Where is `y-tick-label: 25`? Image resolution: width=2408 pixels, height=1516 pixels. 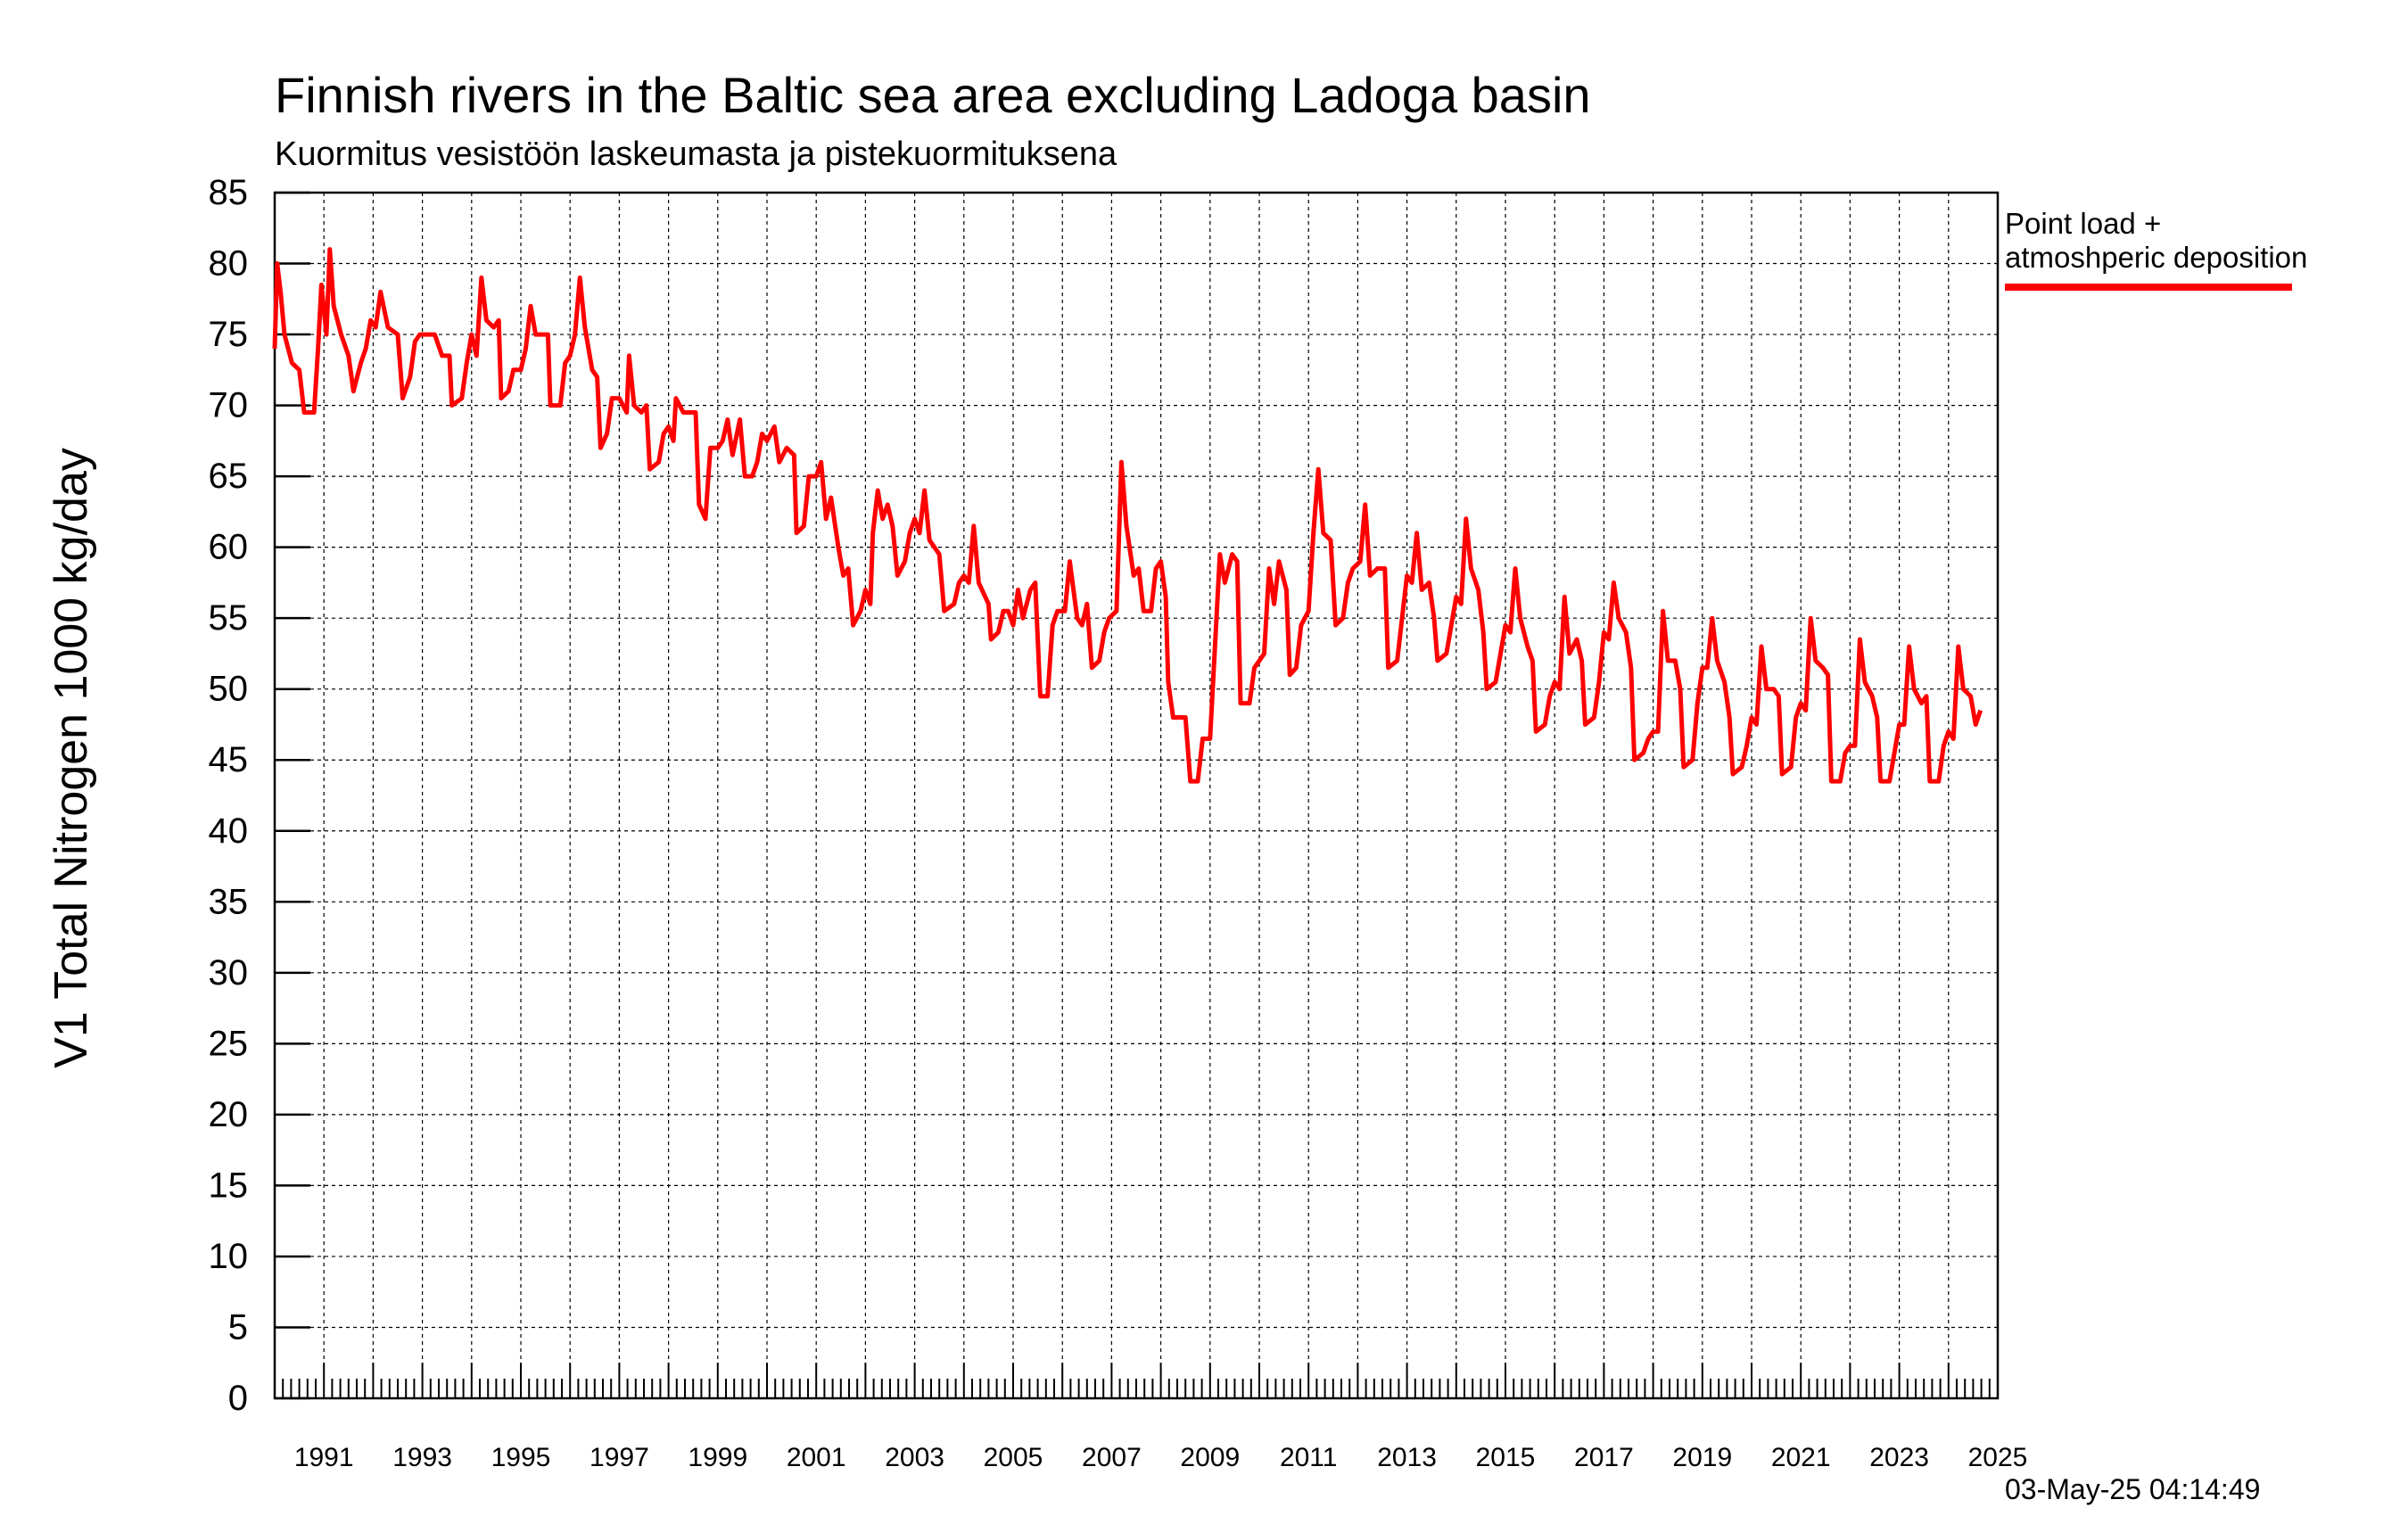 y-tick-label: 25 is located at coordinates (229, 1043).